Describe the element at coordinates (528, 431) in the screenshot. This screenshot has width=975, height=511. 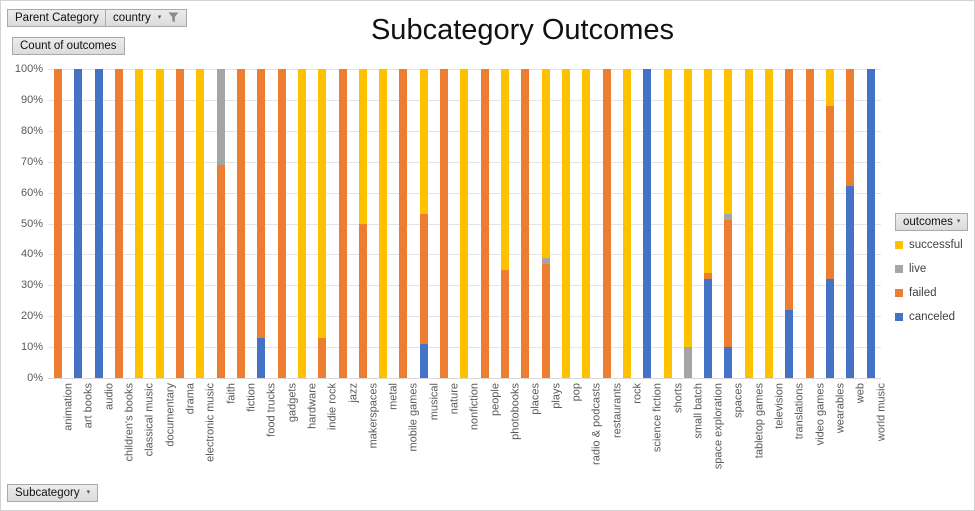
I see `x-label-slot: places` at that location.